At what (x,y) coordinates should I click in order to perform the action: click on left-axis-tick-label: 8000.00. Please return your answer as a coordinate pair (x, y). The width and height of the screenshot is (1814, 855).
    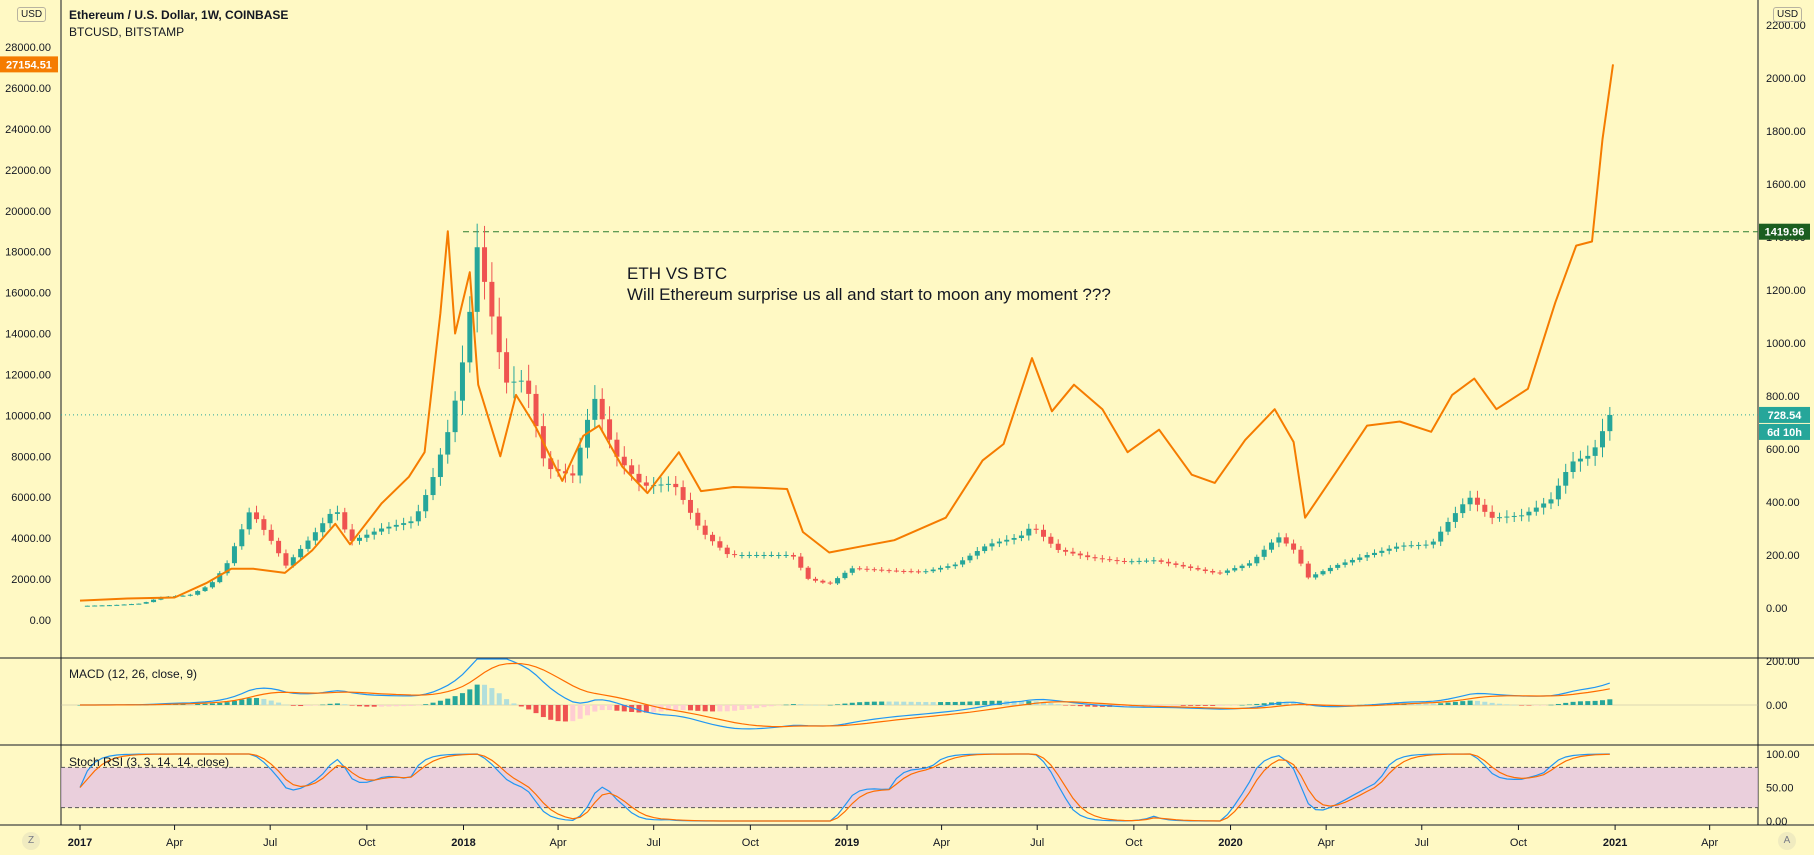
    Looking at the image, I should click on (31, 457).